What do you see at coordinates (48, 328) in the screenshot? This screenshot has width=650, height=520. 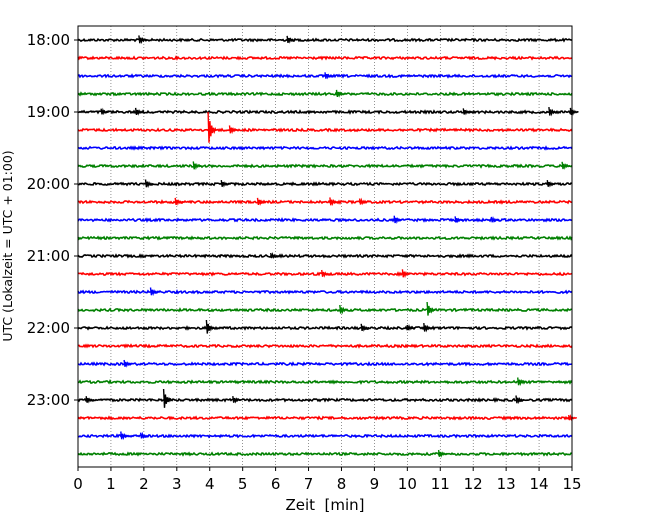 I see `y-tick-label: 22:00` at bounding box center [48, 328].